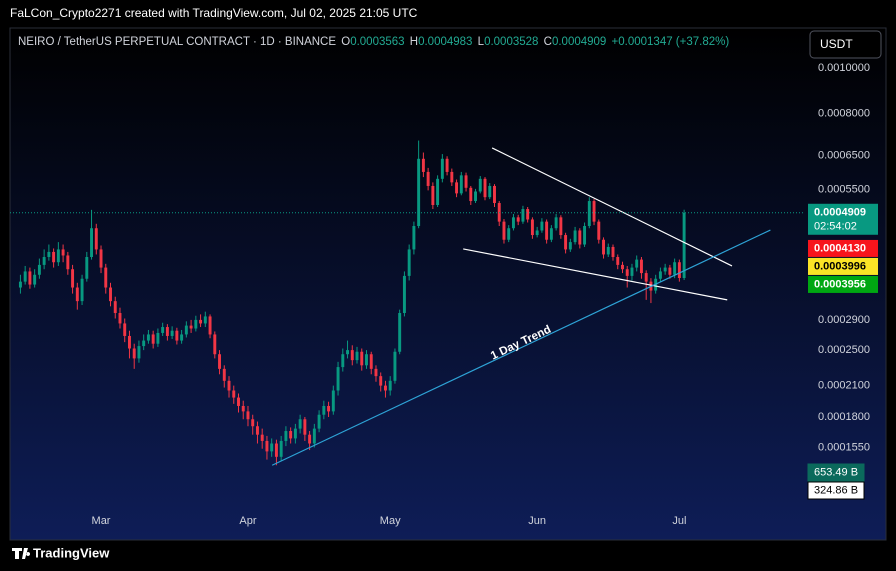 This screenshot has width=896, height=571. What do you see at coordinates (101, 521) in the screenshot?
I see `x-tick-label: Mar` at bounding box center [101, 521].